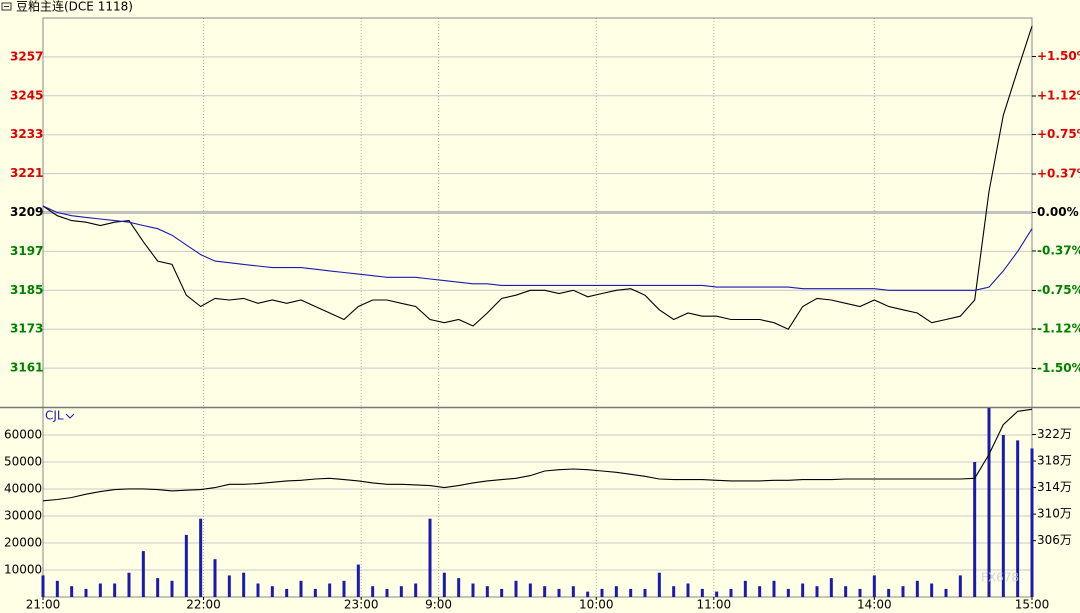 Image resolution: width=1080 pixels, height=613 pixels. Describe the element at coordinates (23, 516) in the screenshot. I see `y-tick-label: 30000` at that location.